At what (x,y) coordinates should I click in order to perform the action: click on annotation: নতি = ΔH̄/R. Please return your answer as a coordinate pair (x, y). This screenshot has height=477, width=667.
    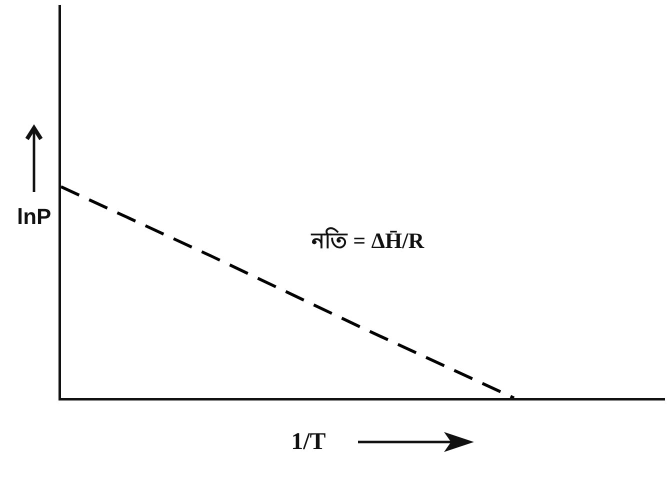
    Looking at the image, I should click on (368, 240).